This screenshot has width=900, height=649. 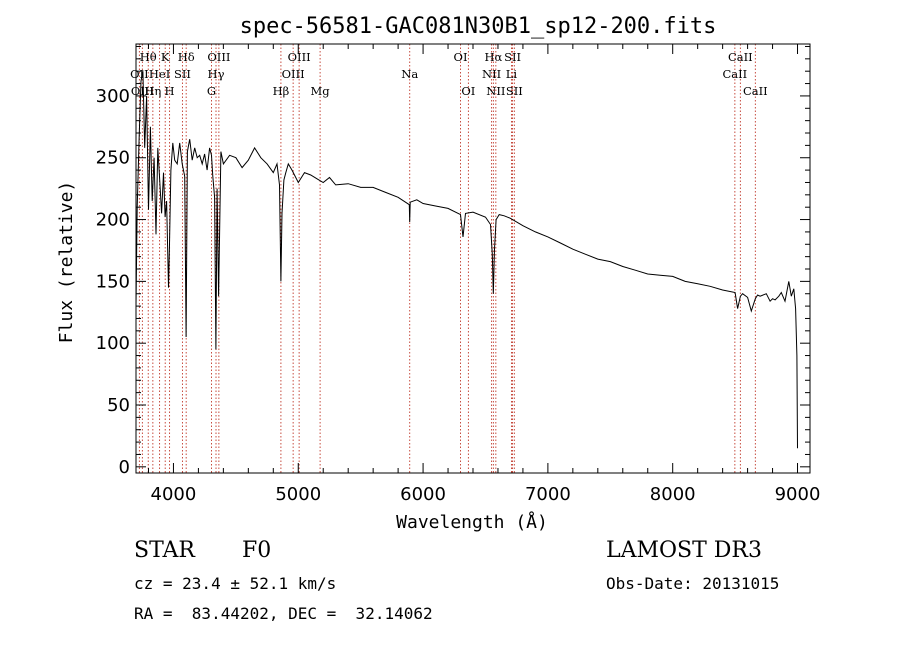 What do you see at coordinates (113, 343) in the screenshot?
I see `y-tick-label: 100` at bounding box center [113, 343].